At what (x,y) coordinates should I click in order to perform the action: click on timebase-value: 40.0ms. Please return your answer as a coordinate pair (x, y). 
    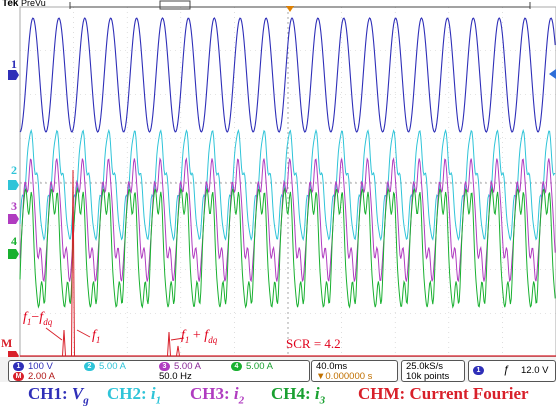
    Looking at the image, I should click on (332, 366).